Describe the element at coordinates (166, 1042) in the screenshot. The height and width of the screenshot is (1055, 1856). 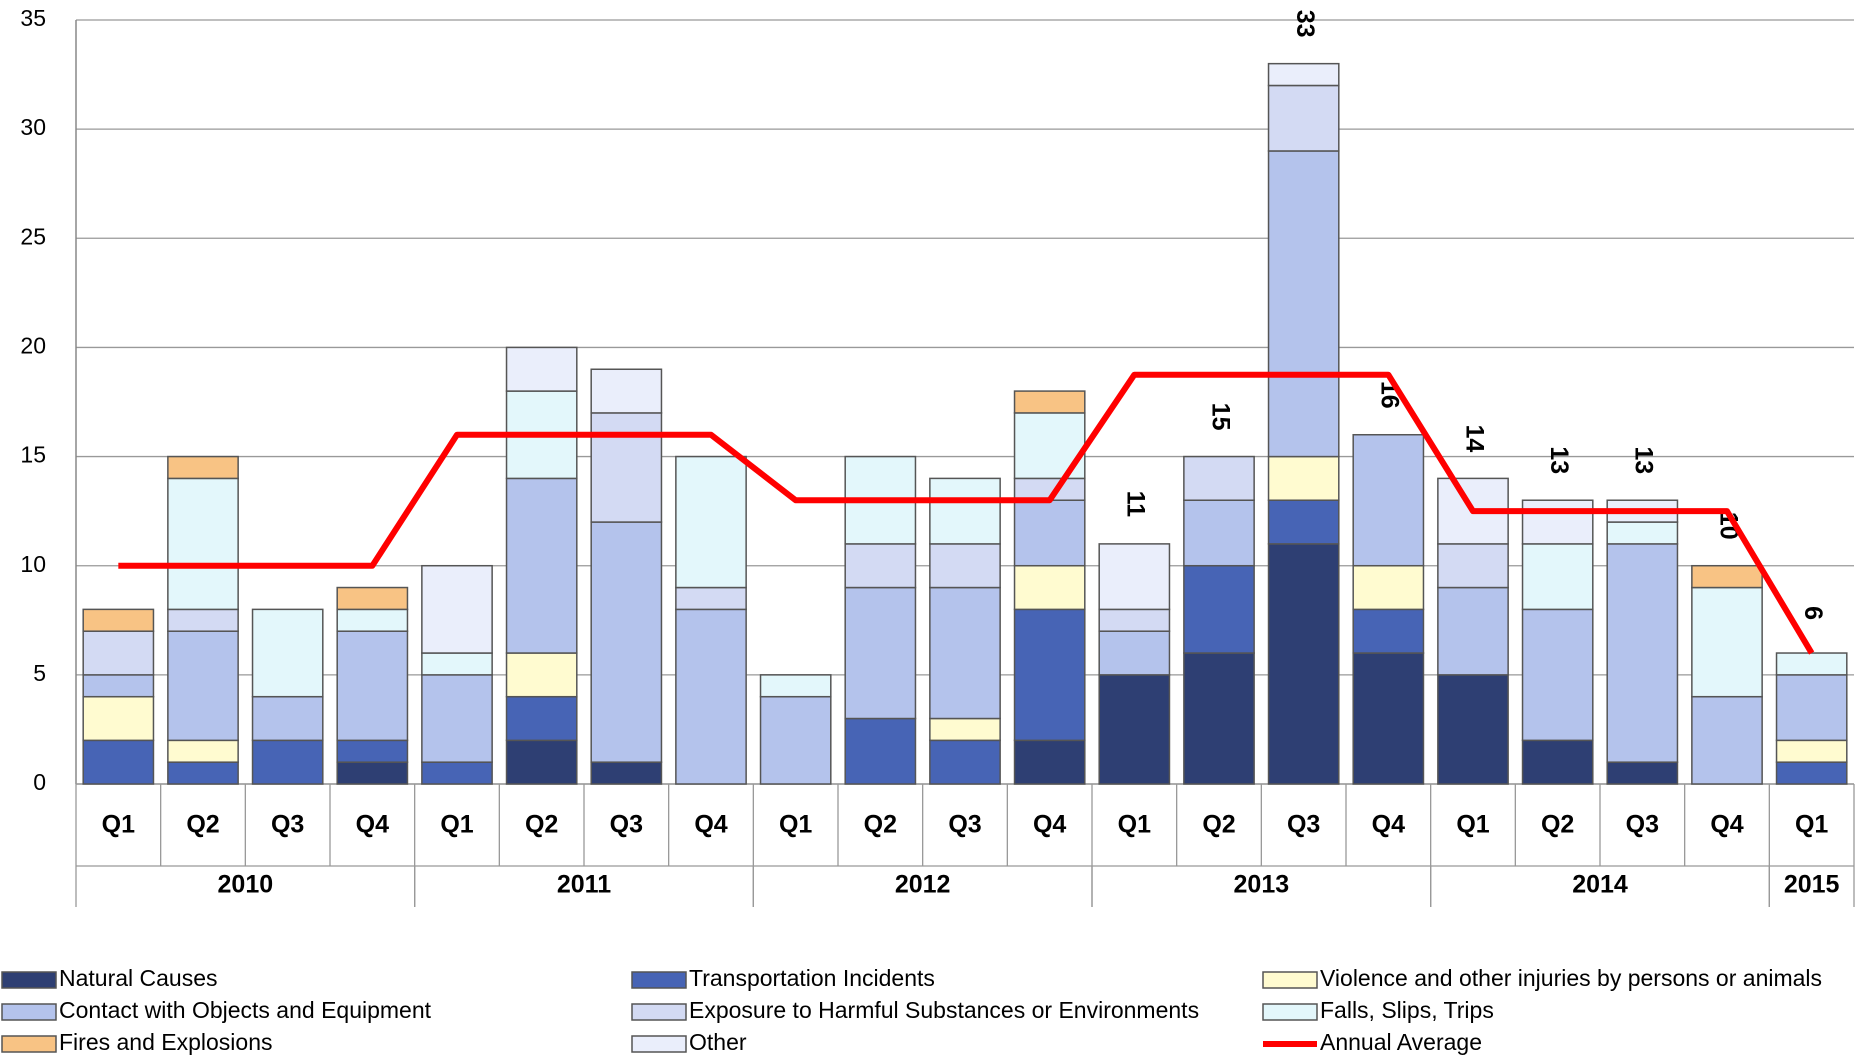
I see `legend-label: Fires and Explosions` at that location.